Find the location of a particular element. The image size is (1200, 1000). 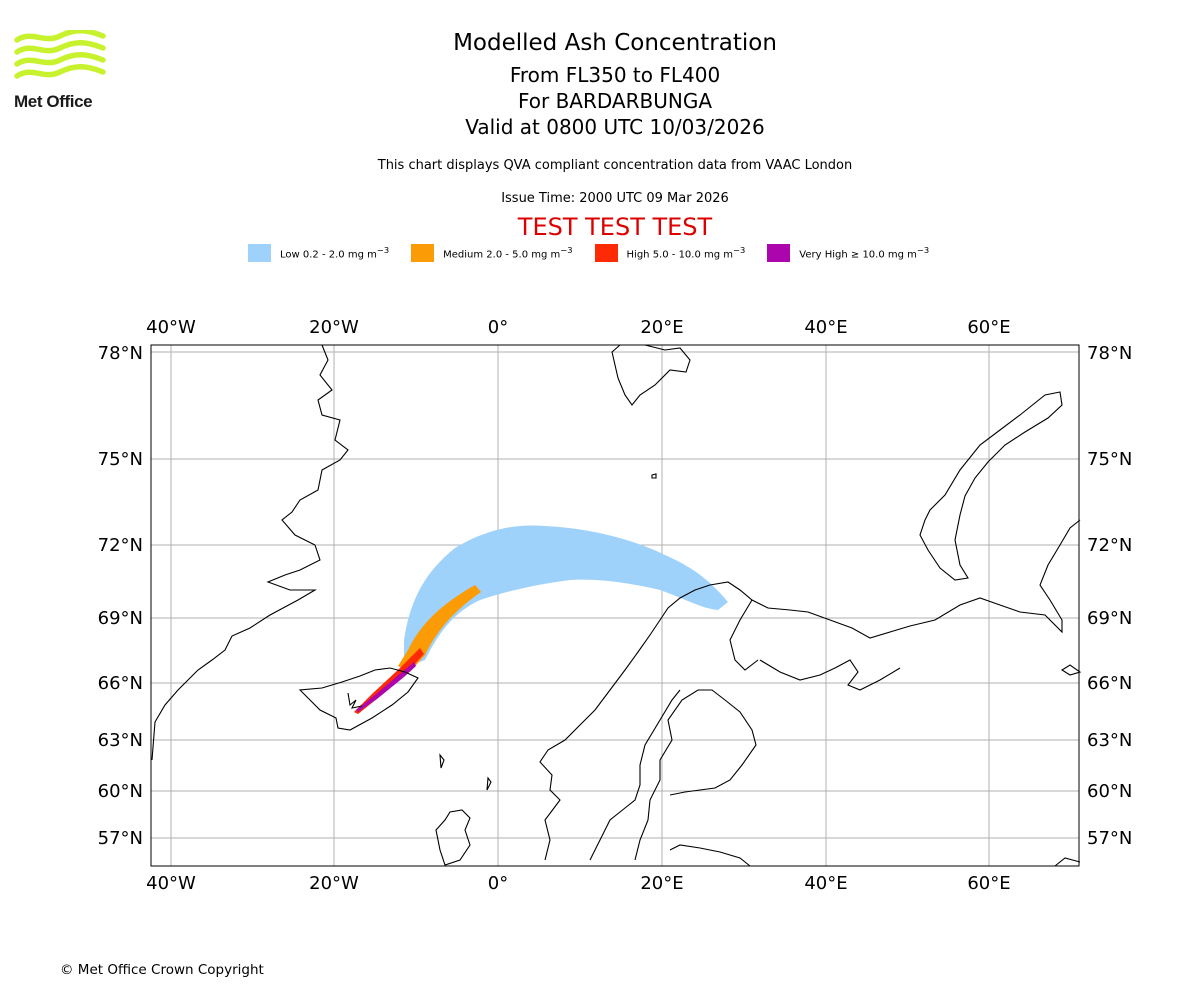

ash-high-region is located at coordinates (389, 681).